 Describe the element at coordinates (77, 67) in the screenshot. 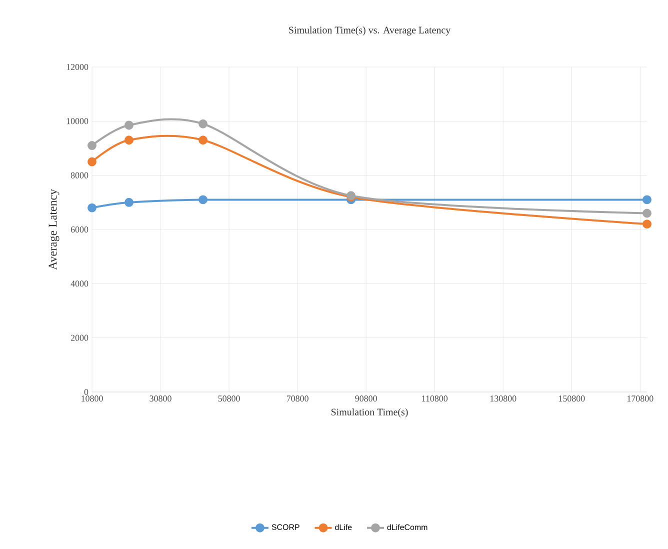

I see `y-tick-label: 12000` at that location.